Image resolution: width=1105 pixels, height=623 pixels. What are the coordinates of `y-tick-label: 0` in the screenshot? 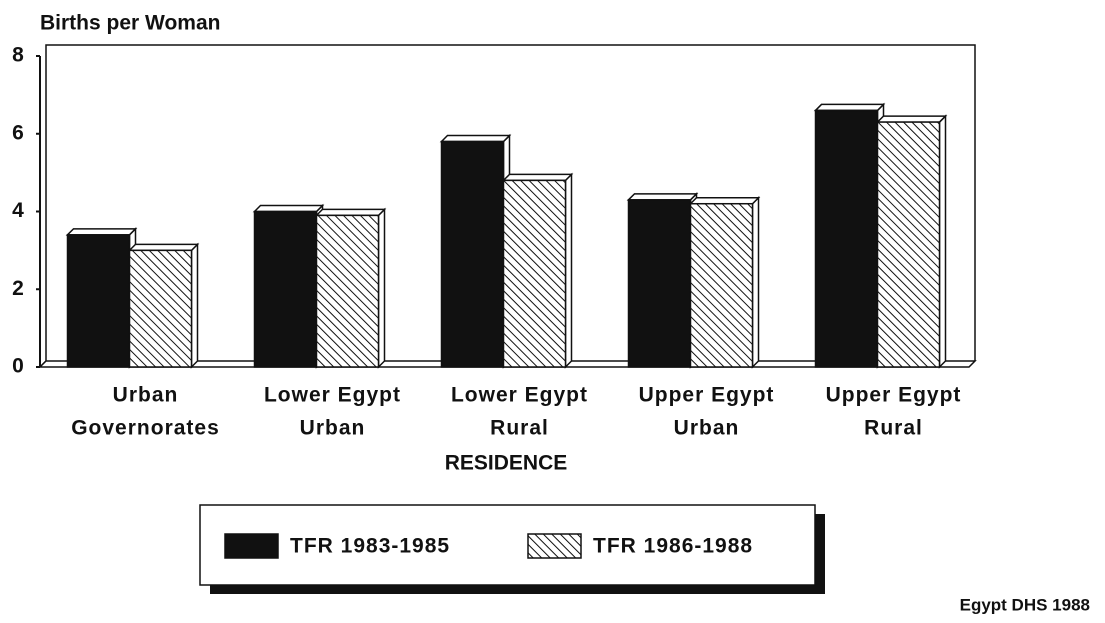 It's located at (18, 366).